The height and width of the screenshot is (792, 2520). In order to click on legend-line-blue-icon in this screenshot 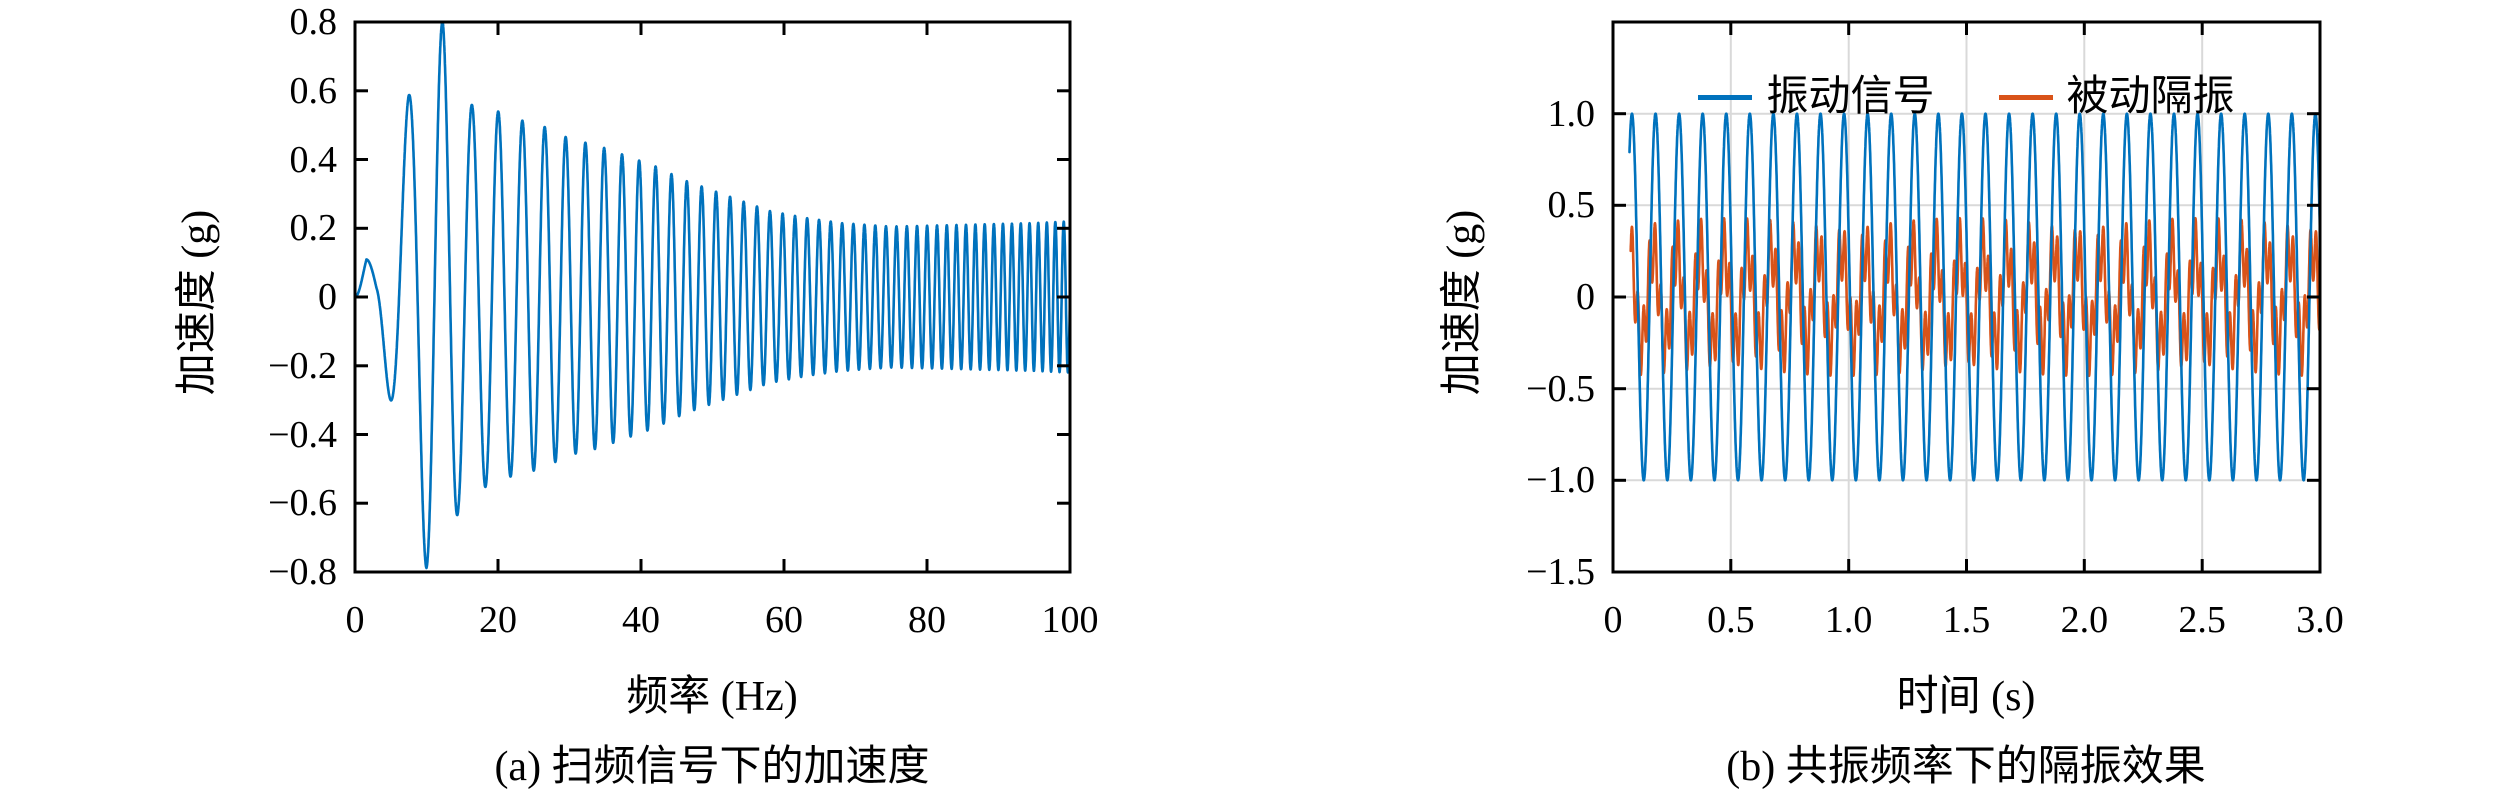, I will do `click(1725, 97)`.